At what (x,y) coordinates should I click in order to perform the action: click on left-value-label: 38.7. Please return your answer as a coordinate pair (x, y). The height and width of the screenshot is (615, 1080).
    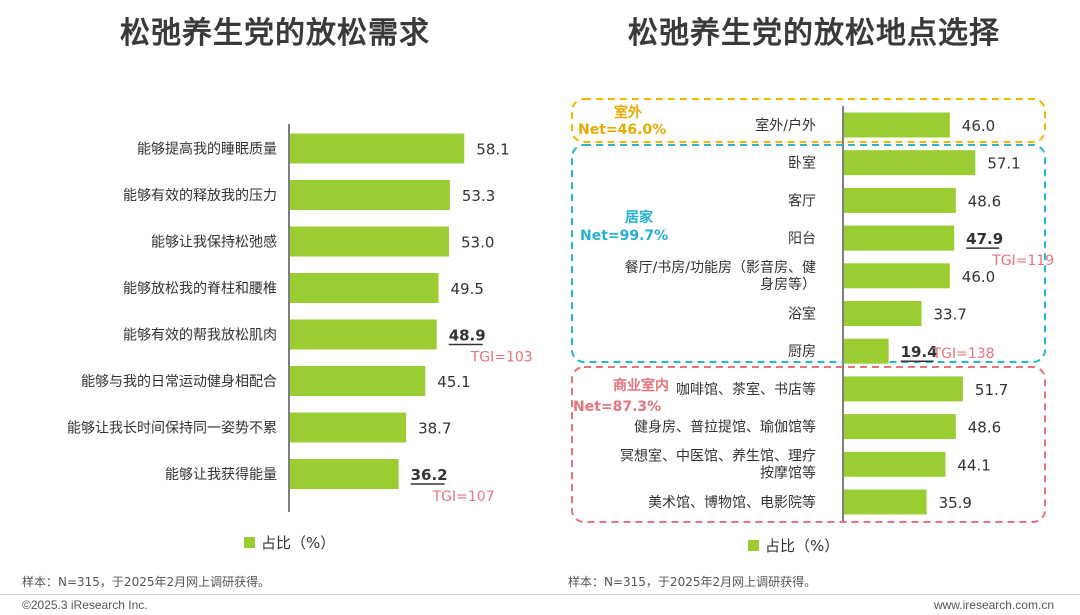
    Looking at the image, I should click on (434, 429).